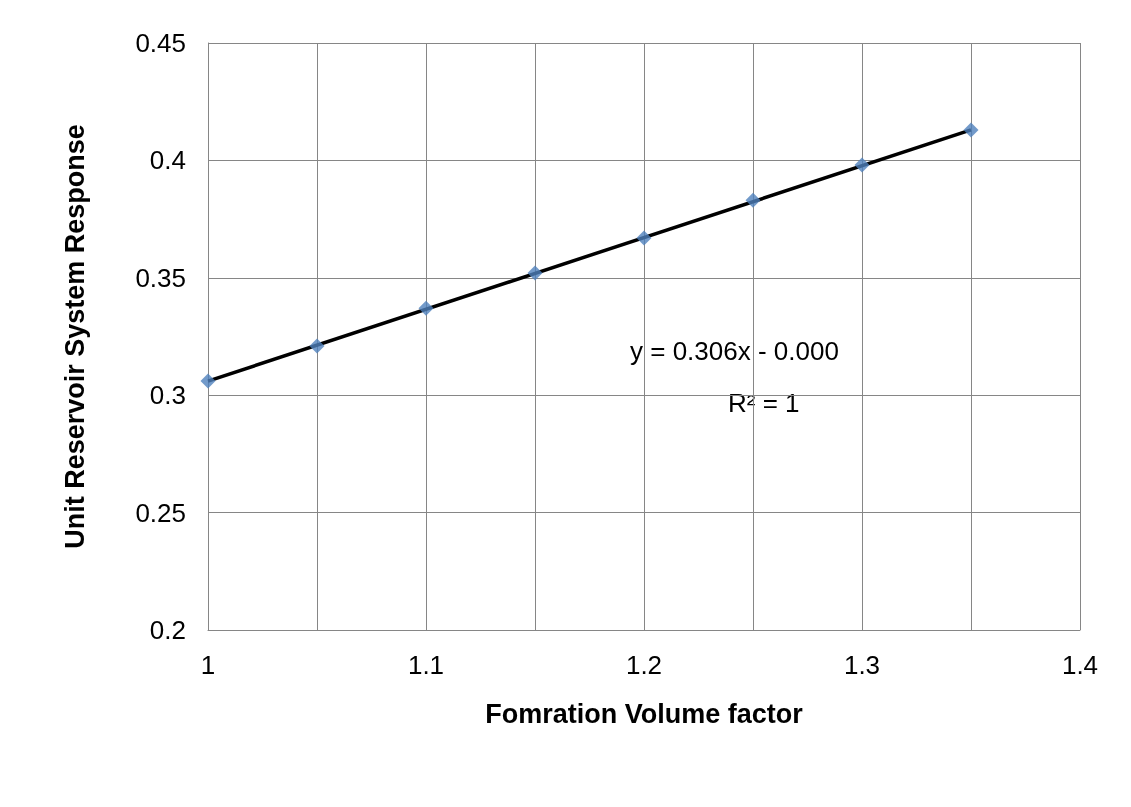 This screenshot has width=1131, height=807. Describe the element at coordinates (74, 336) in the screenshot. I see `y-axis-title: Unit Reservoir System Response` at that location.